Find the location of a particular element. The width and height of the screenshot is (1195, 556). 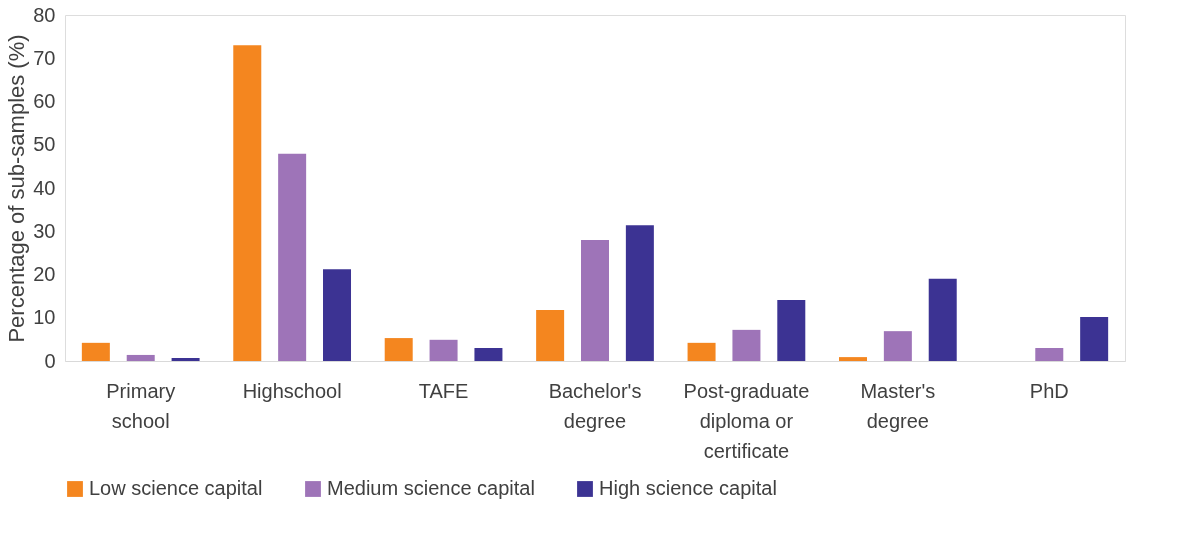

y-tick-label: 10 is located at coordinates (44, 317).